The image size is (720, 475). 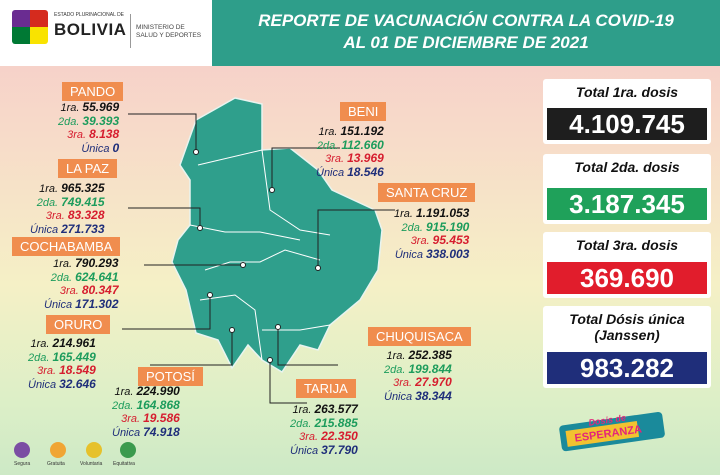 I want to click on tag-pando: PANDO, so click(x=93, y=91).